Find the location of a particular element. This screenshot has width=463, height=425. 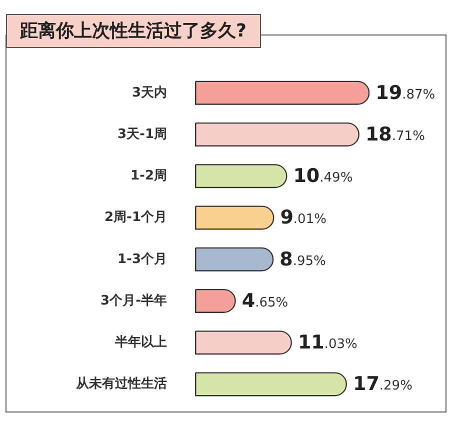

data-label: 8.95% is located at coordinates (303, 259).